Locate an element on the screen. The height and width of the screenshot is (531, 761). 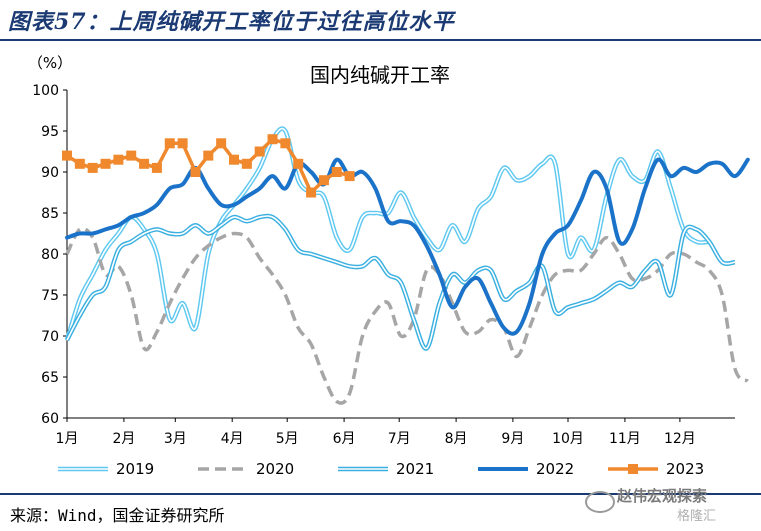
x-tick-label: 7月 is located at coordinates (399, 439).